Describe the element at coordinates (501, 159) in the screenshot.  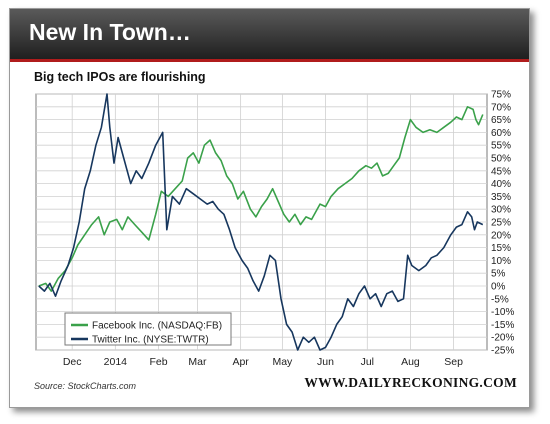
I see `y-tick-label: 50%` at that location.